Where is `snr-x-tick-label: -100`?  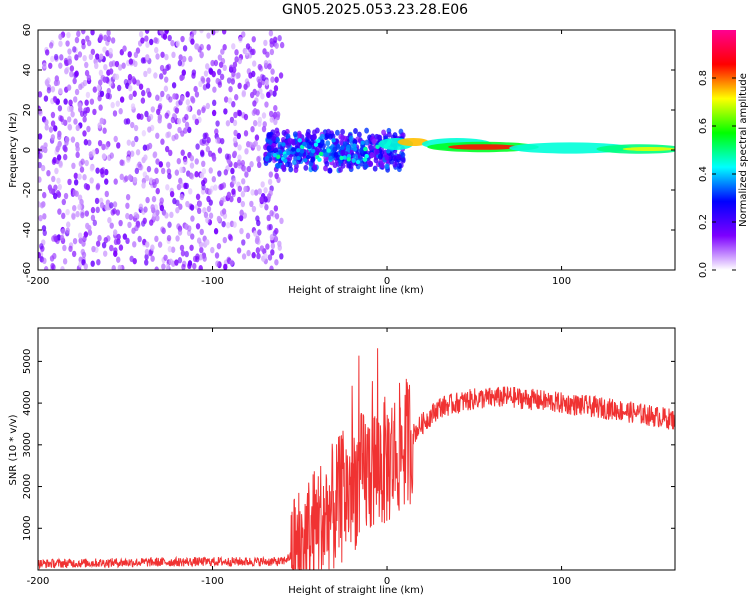 snr-x-tick-label: -100 is located at coordinates (212, 581).